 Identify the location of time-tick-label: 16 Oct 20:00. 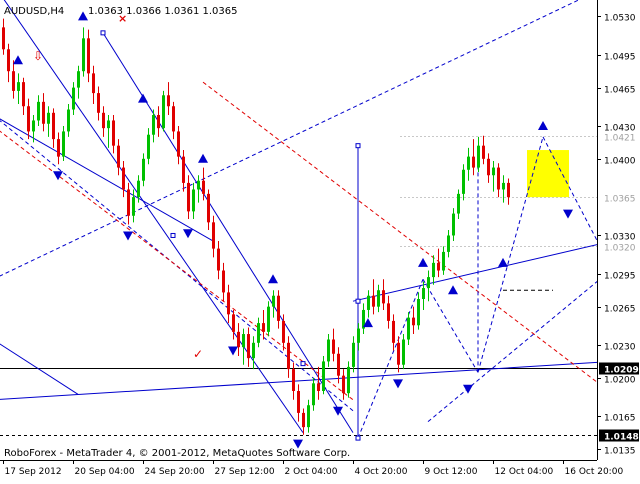
(594, 472).